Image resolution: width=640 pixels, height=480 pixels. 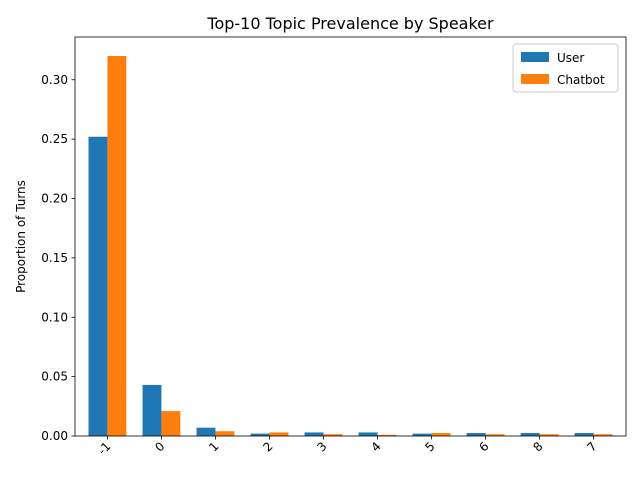 I want to click on chart-title: Top-10 Topic Prevalence by Speaker, so click(x=350, y=23).